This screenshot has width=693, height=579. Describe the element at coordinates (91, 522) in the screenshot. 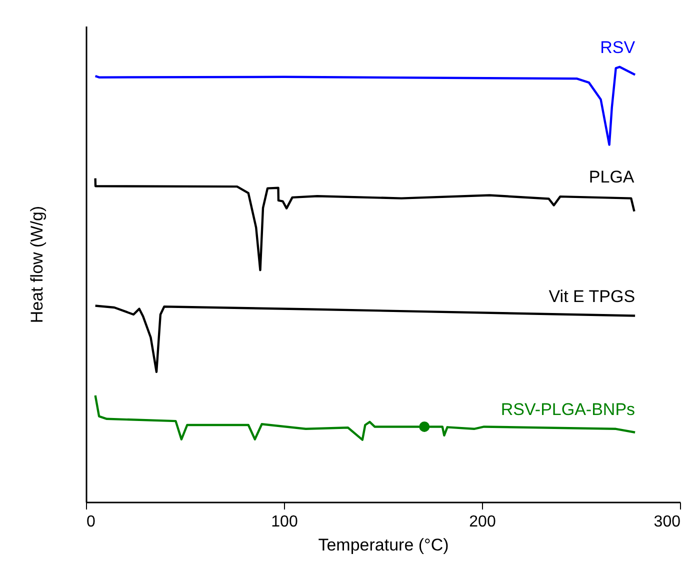

I see `x-tick-label: 0` at that location.